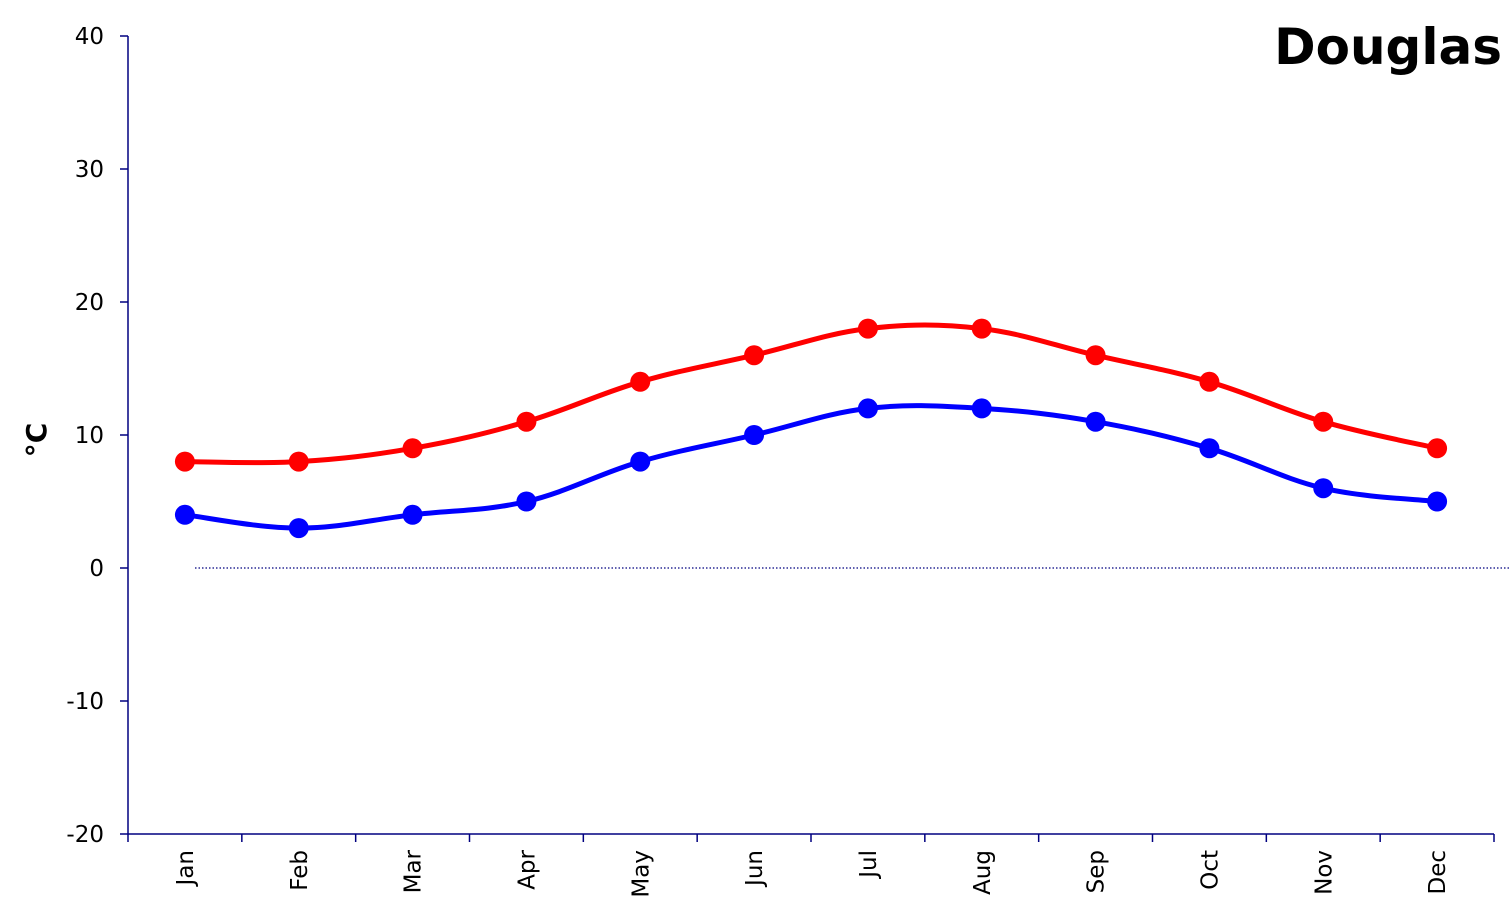 This screenshot has height=921, width=1510. I want to click on y-tick-label: 20, so click(89, 303).